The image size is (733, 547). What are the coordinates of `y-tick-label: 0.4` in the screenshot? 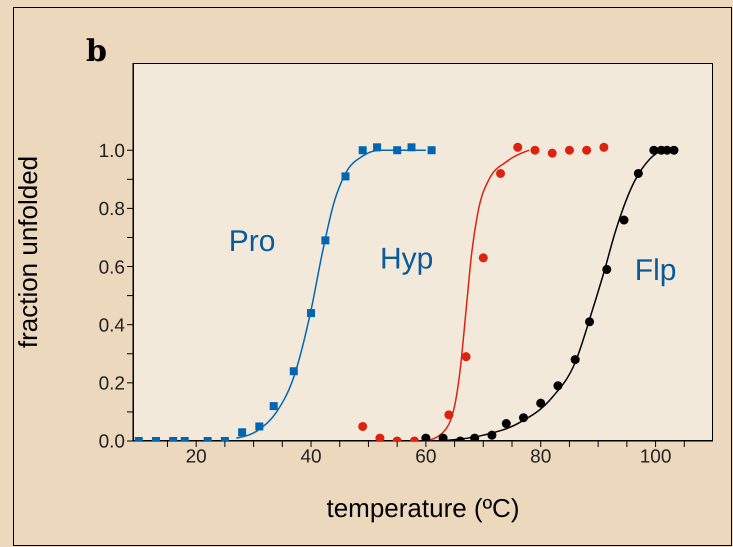 It's located at (112, 325).